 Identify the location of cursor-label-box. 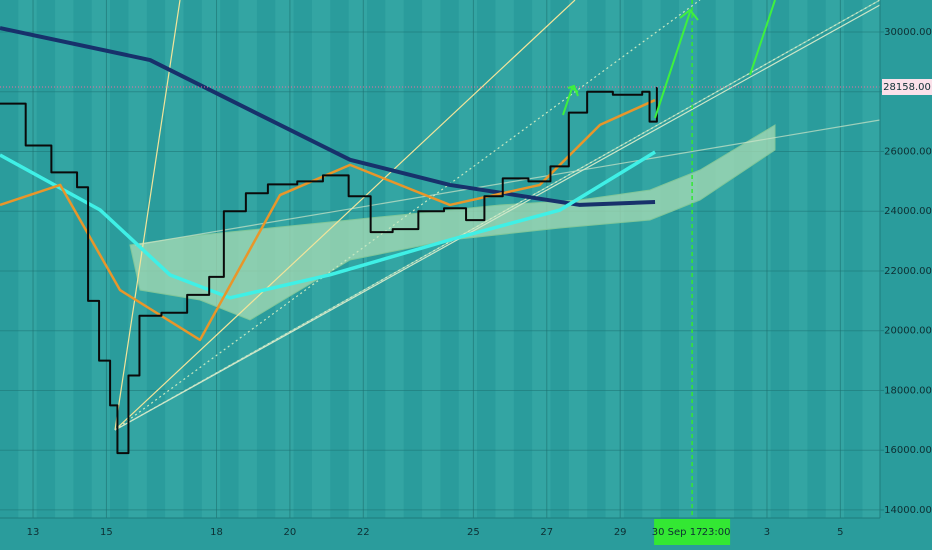
(692, 532).